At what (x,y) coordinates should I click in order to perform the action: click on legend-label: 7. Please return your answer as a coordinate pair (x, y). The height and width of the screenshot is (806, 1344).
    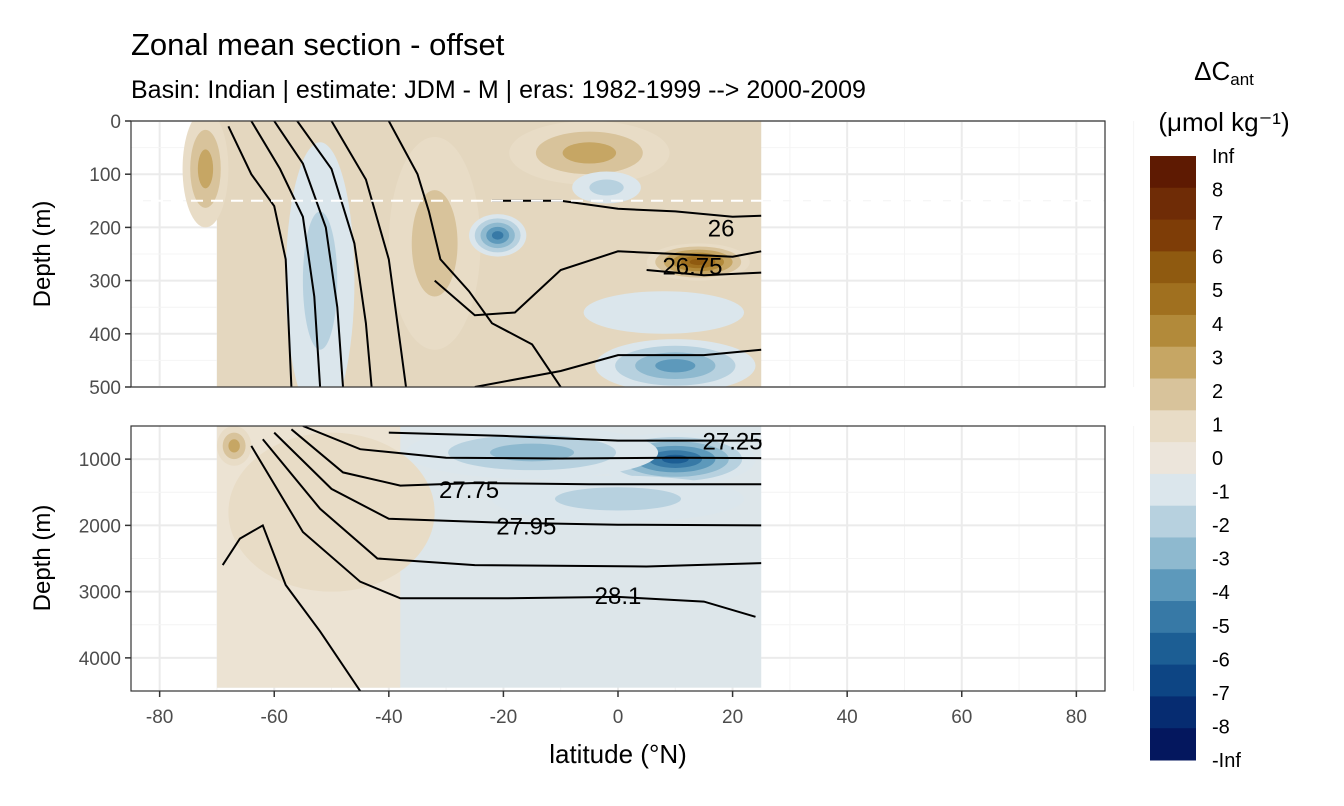
    Looking at the image, I should click on (1217, 224).